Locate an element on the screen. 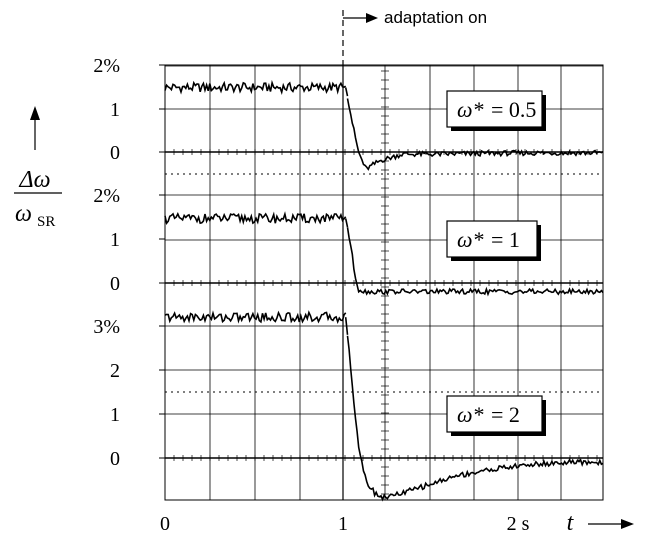 Image resolution: width=645 pixels, height=545 pixels. x-axis-label: t is located at coordinates (571, 523).